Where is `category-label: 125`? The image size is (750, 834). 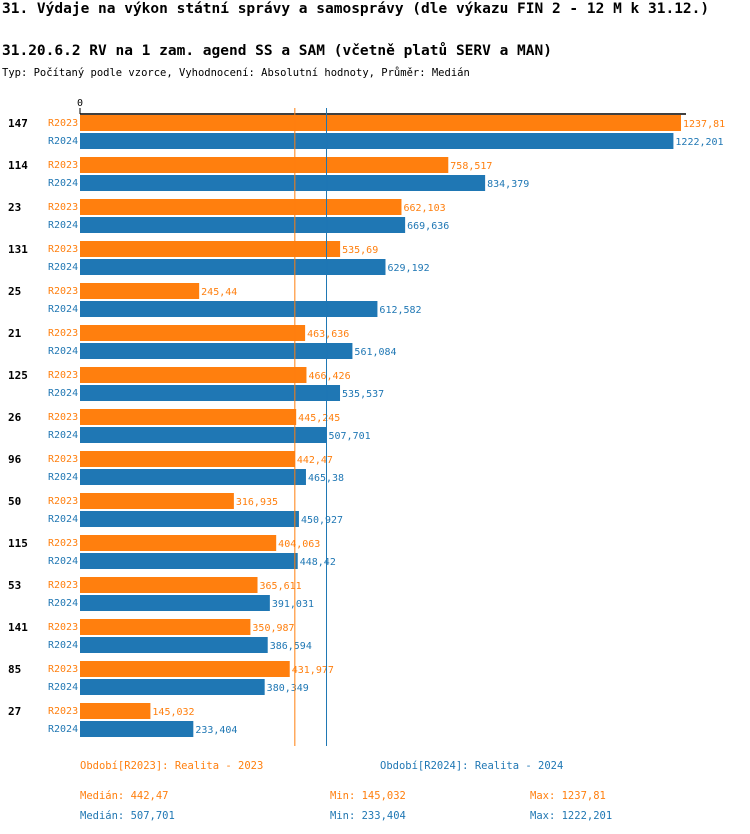
category-label: 125 is located at coordinates (18, 375).